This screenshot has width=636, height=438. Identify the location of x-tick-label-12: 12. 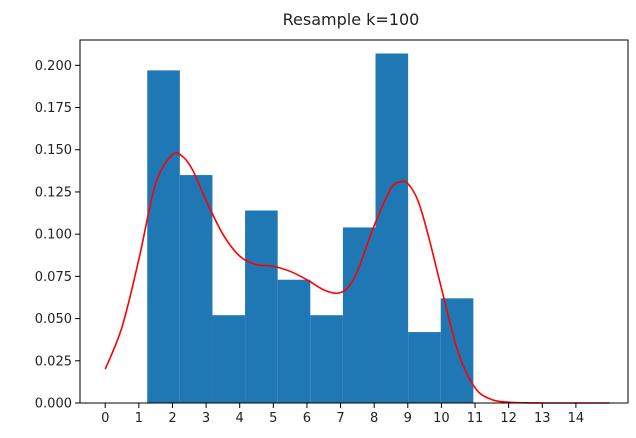
(508, 418).